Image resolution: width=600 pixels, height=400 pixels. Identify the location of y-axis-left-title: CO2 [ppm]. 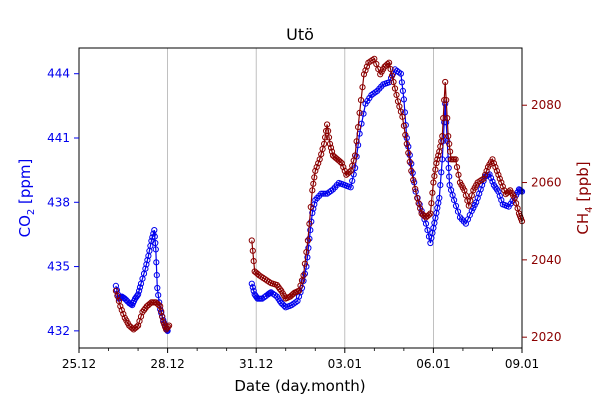
(26, 198).